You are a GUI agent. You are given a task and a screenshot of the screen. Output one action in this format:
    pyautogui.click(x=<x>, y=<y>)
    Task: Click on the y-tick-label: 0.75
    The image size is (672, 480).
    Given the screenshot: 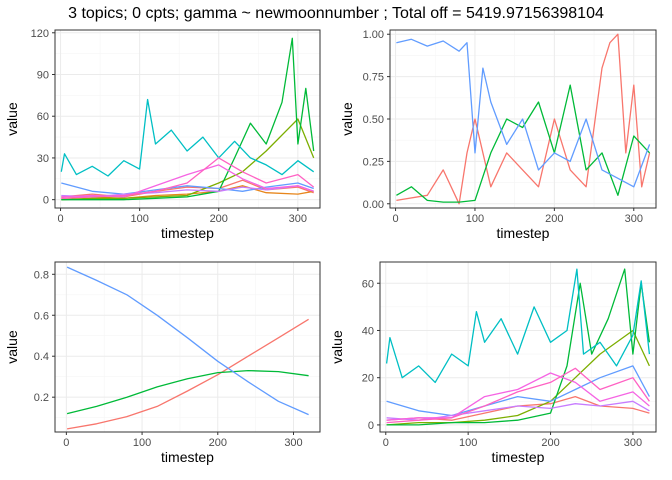 What is the action you would take?
    pyautogui.click(x=373, y=78)
    